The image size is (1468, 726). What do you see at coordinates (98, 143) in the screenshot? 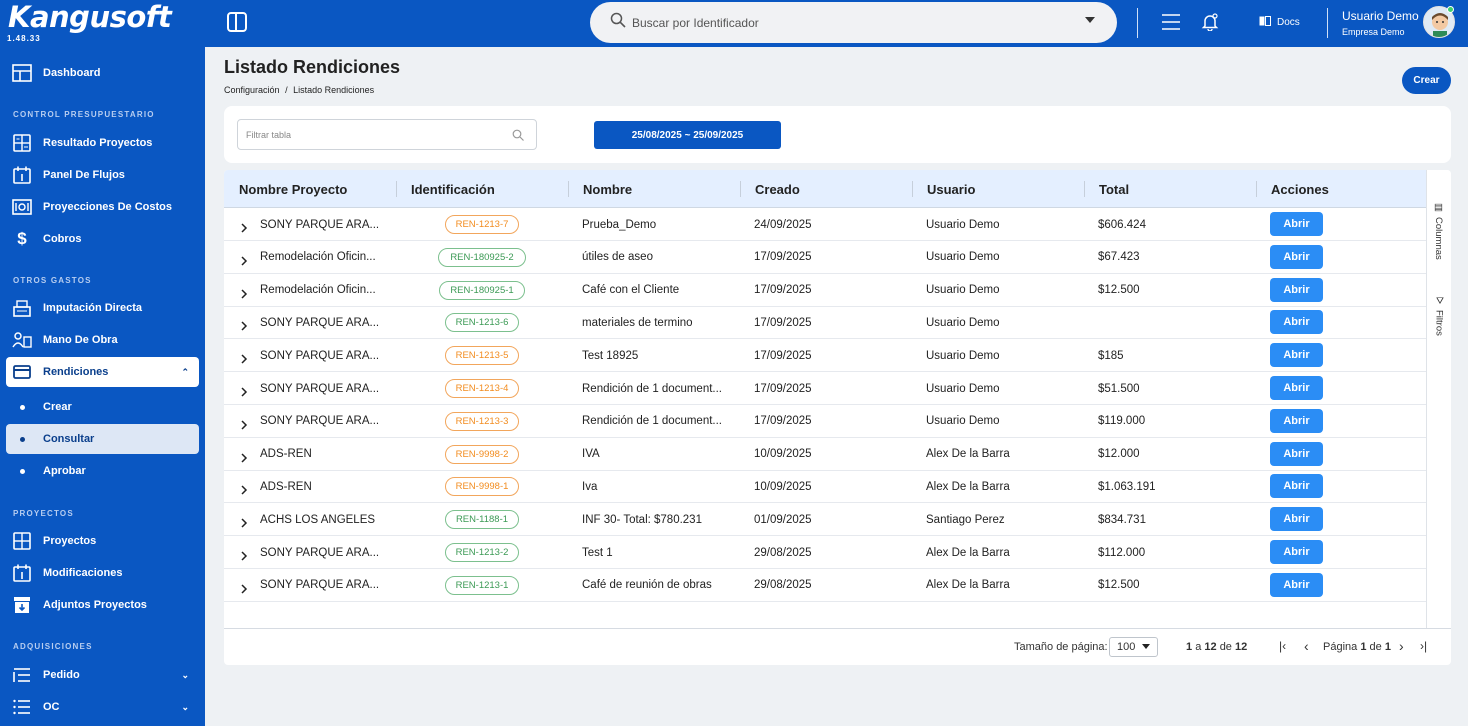
I see `sidebar-item-label: Resultado Proyectos` at bounding box center [98, 143].